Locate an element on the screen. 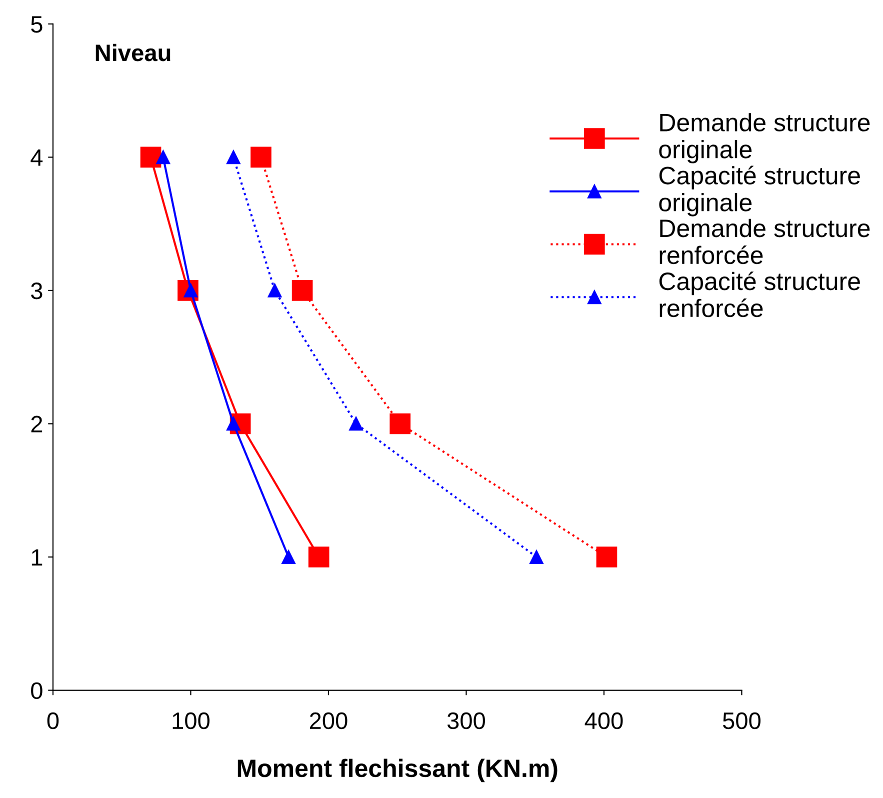  legend-label: Capacité structure renforcée is located at coordinates (759, 295).